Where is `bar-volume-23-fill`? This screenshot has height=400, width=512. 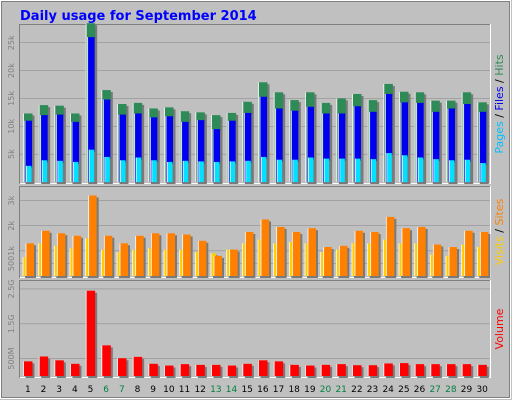
bar-volume-23-fill is located at coordinates (373, 370).